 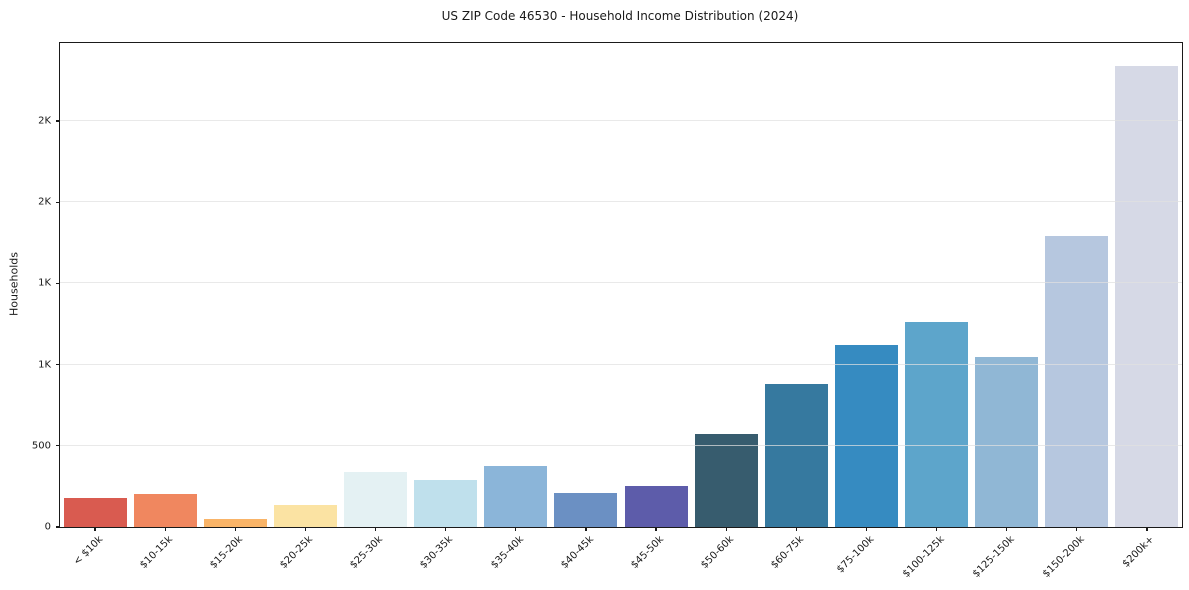 What do you see at coordinates (717, 552) in the screenshot?
I see `x-tick-label: $50-60k` at bounding box center [717, 552].